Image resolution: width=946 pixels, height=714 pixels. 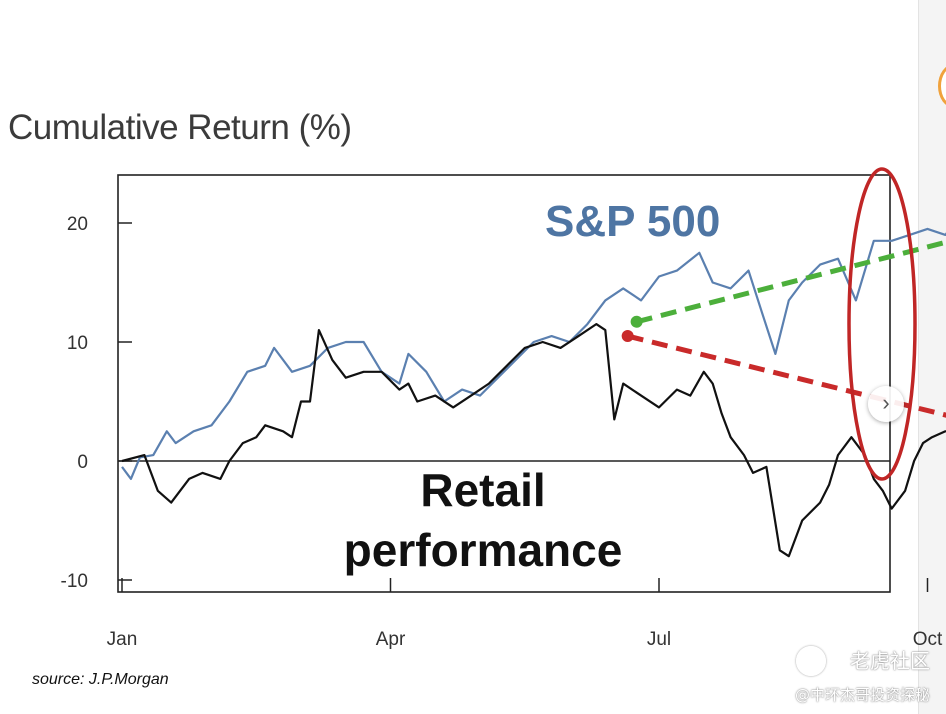 I want to click on next-slide-button: ›, so click(x=886, y=404).